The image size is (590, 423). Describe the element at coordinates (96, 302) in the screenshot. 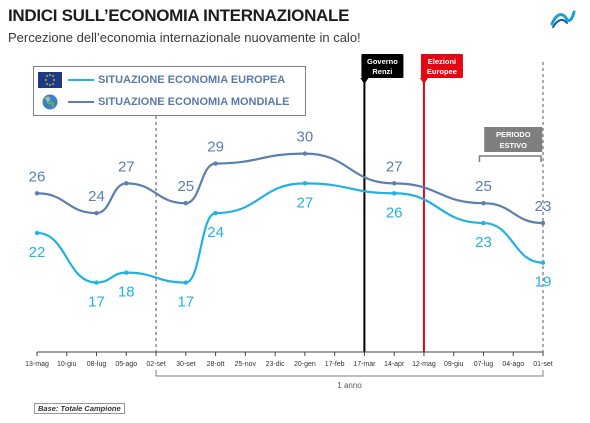

I see `series-0-data-label-1: 17` at that location.